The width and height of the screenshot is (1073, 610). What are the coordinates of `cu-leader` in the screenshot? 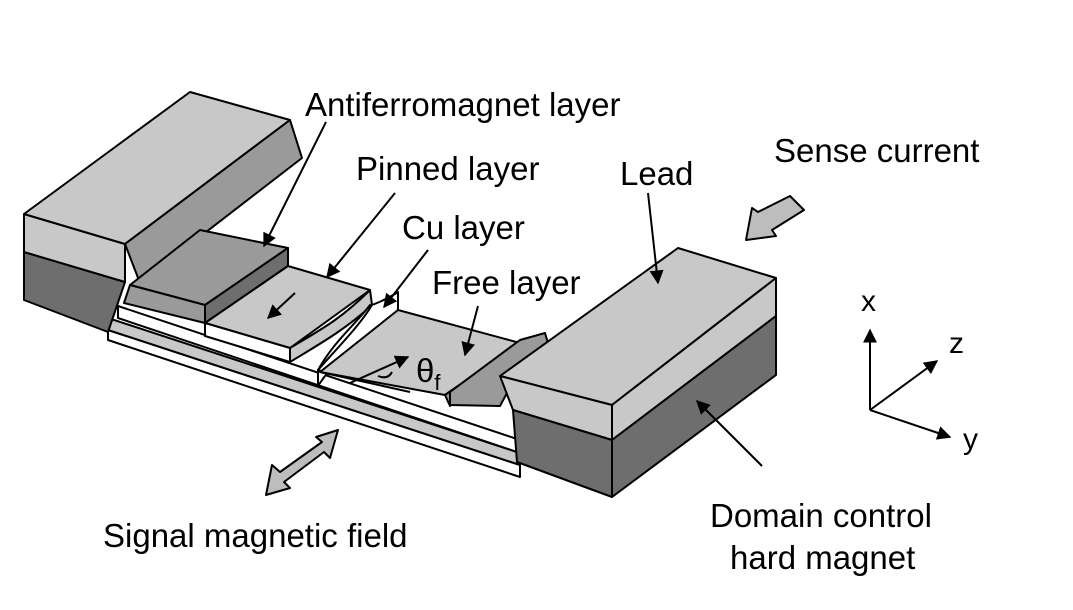 It's located at (406, 279).